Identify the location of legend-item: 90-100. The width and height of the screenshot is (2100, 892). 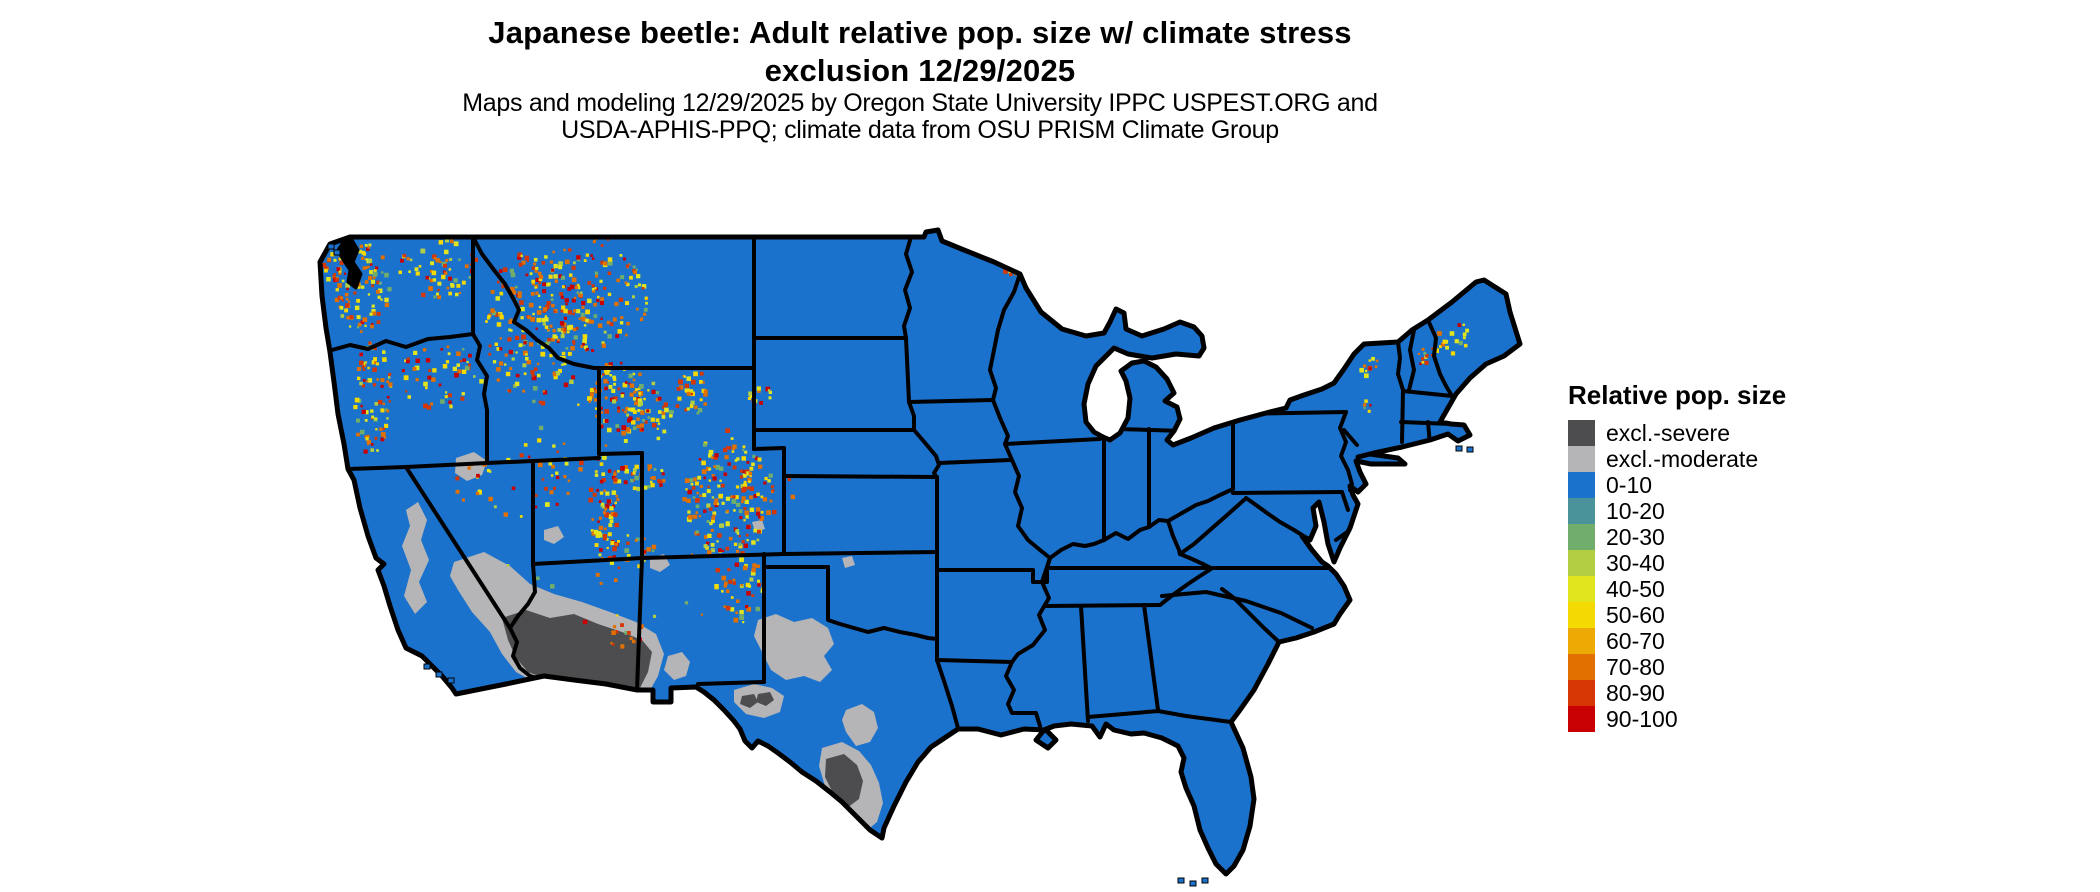
(1677, 719).